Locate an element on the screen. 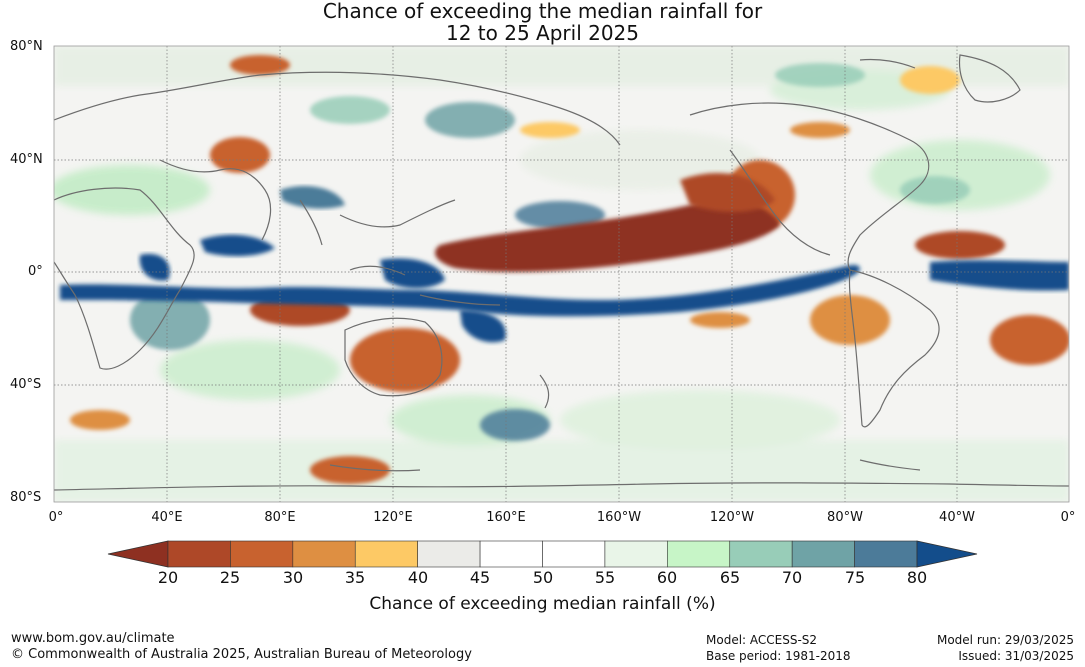 This screenshot has width=1085, height=667. map-title-line2: 12 to 25 April 2025 is located at coordinates (542, 33).